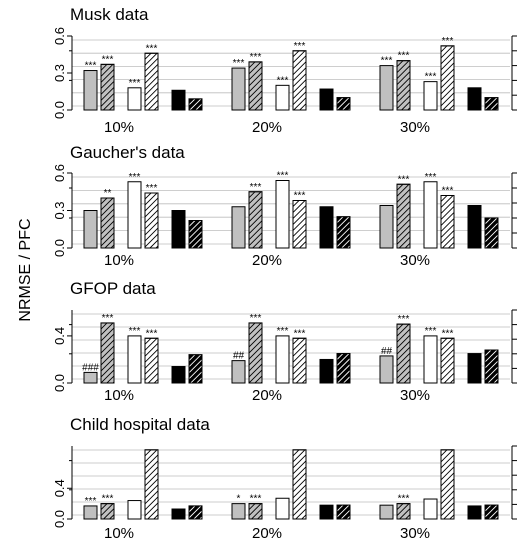 This screenshot has width=519, height=547. What do you see at coordinates (140, 424) in the screenshot?
I see `panel-title: Child hospital data` at bounding box center [140, 424].